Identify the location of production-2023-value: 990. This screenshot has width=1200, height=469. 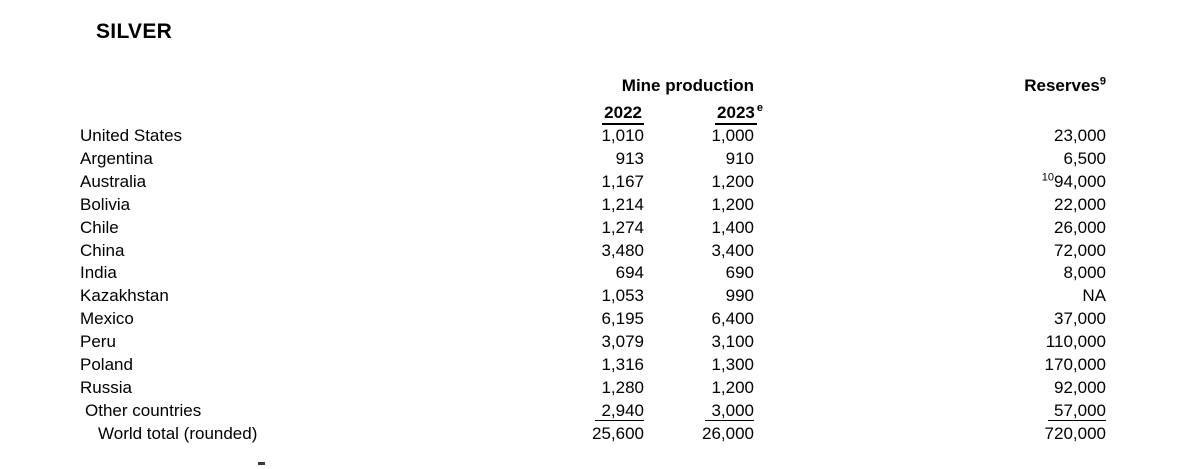
(739, 296).